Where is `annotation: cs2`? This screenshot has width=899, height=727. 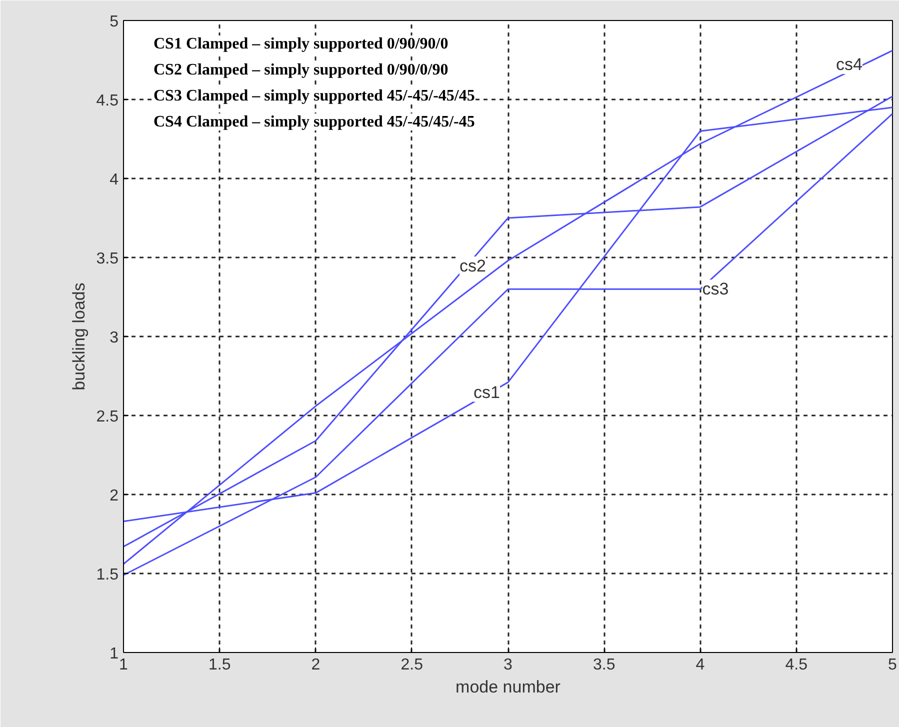
annotation: cs2 is located at coordinates (473, 266).